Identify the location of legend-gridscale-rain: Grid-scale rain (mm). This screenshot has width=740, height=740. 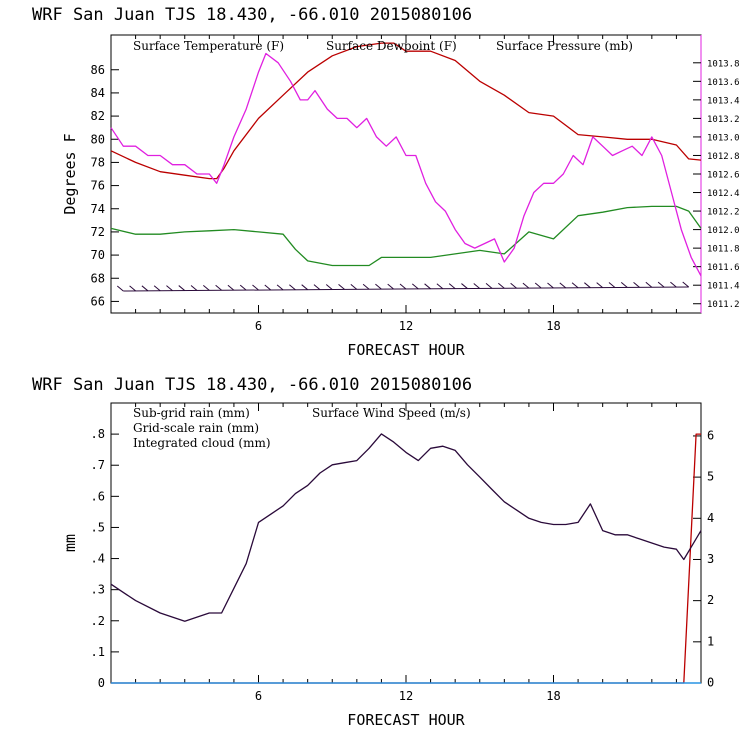
(196, 428).